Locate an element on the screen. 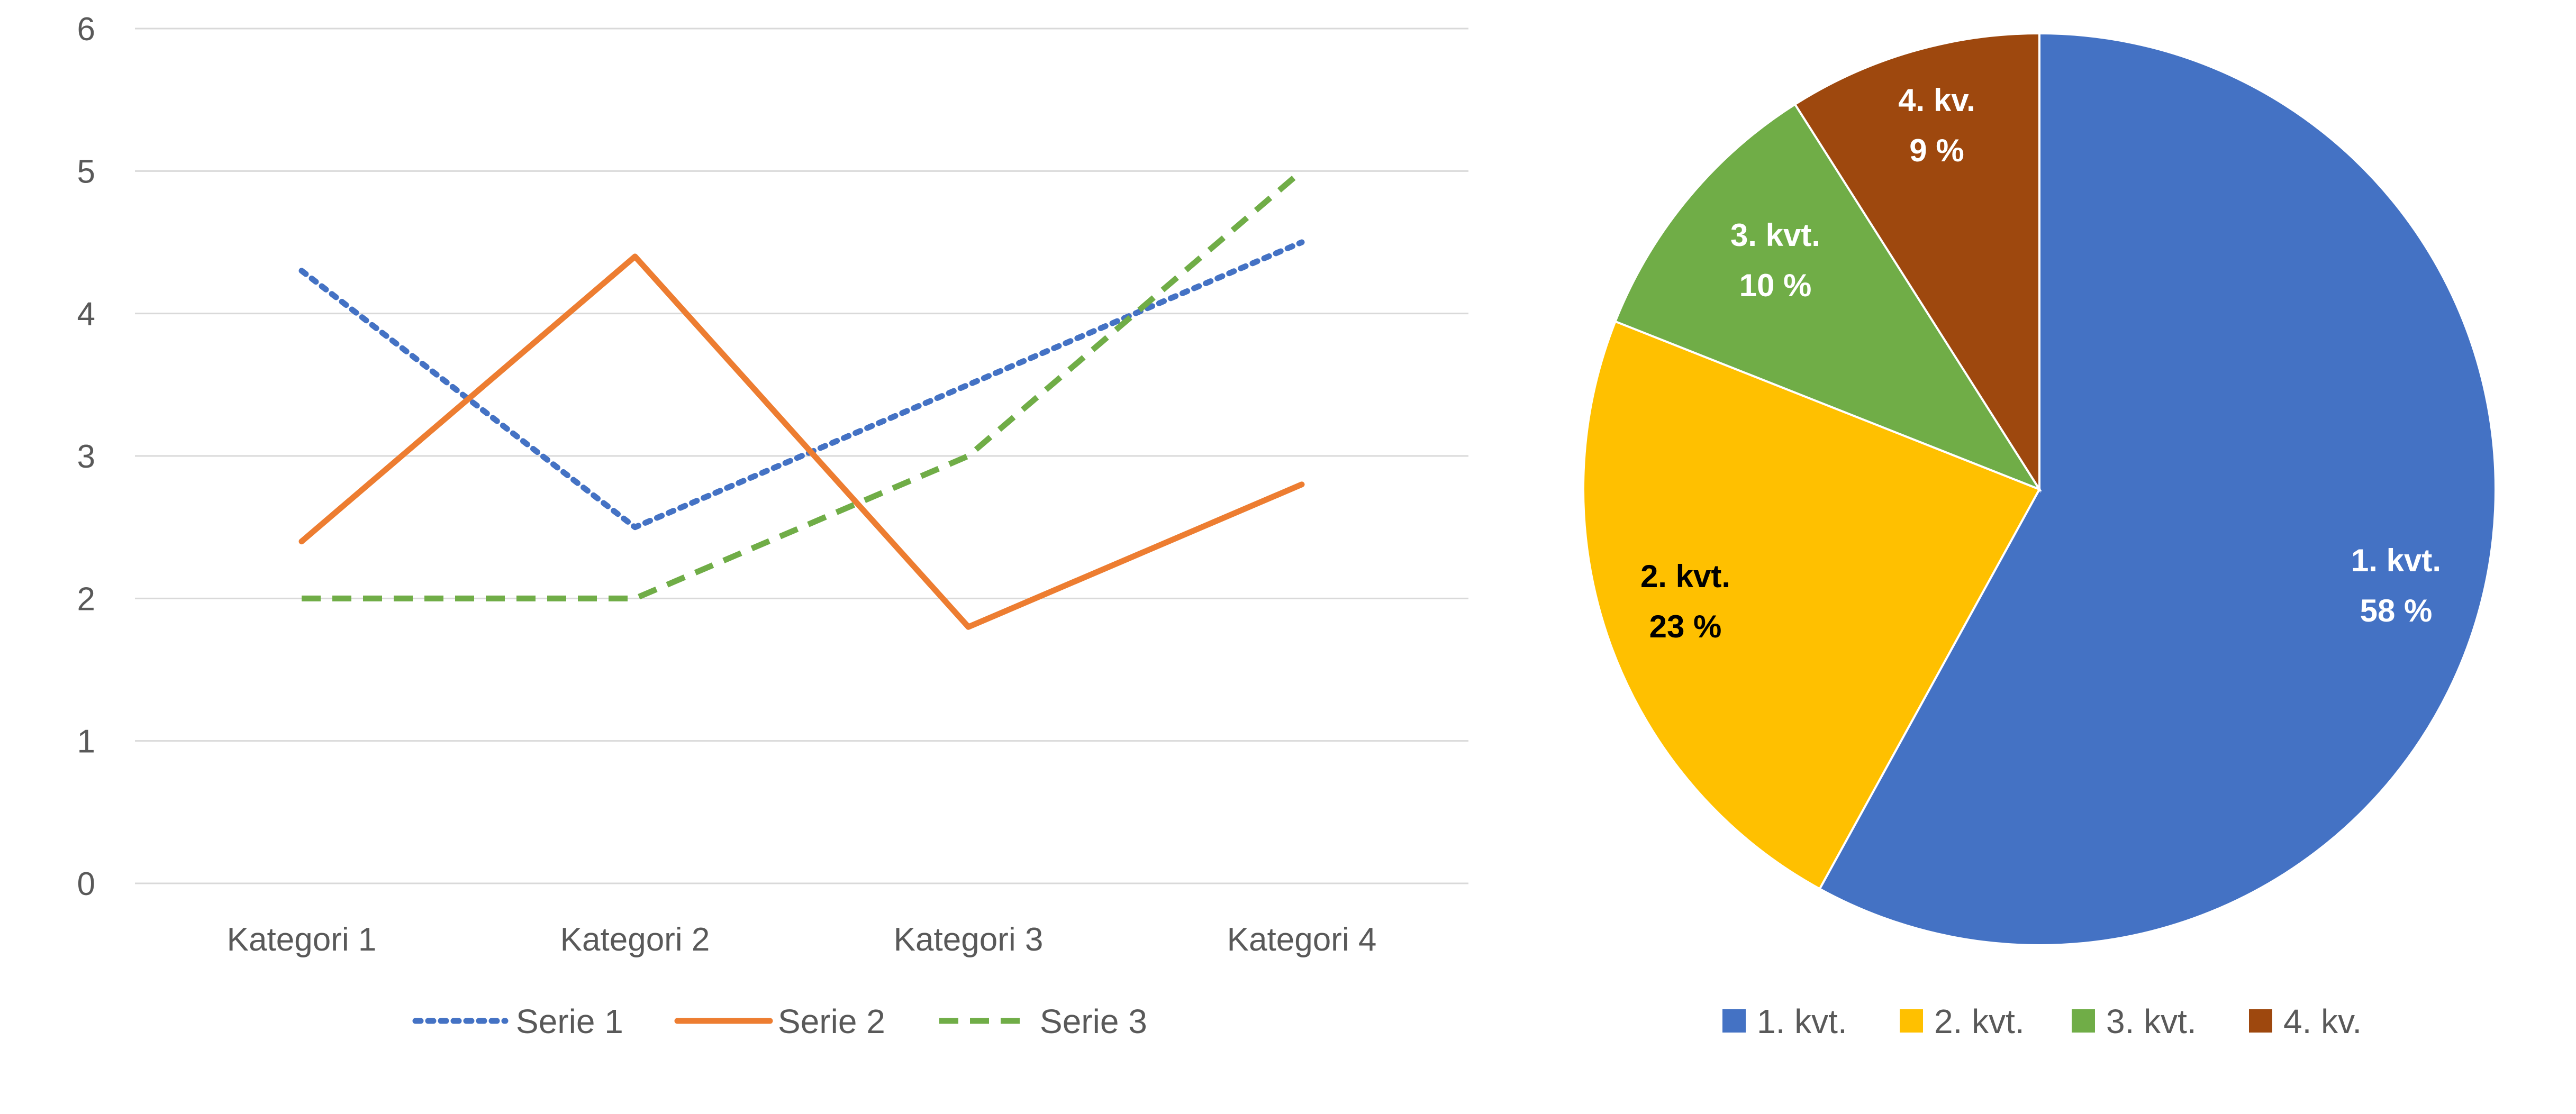 This screenshot has width=2576, height=1114. pie-slice-4-kv is located at coordinates (1916, 262).